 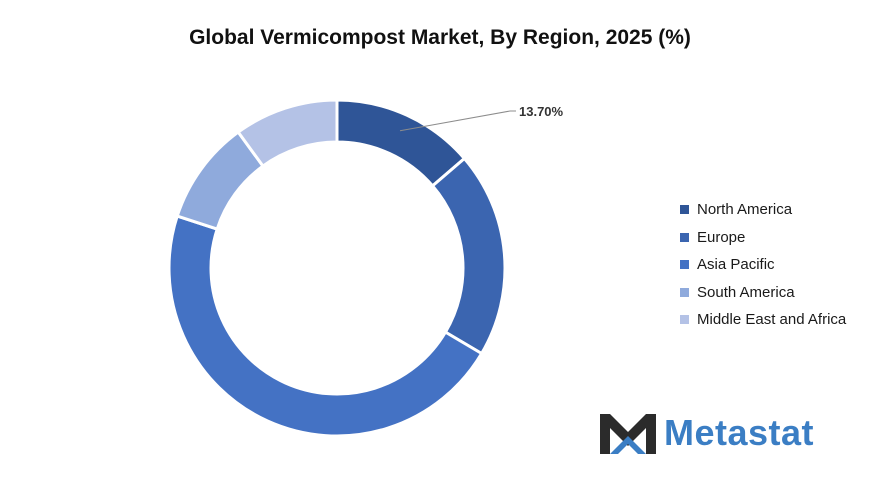 I want to click on slice-middle-east-and-africa, so click(x=287, y=133).